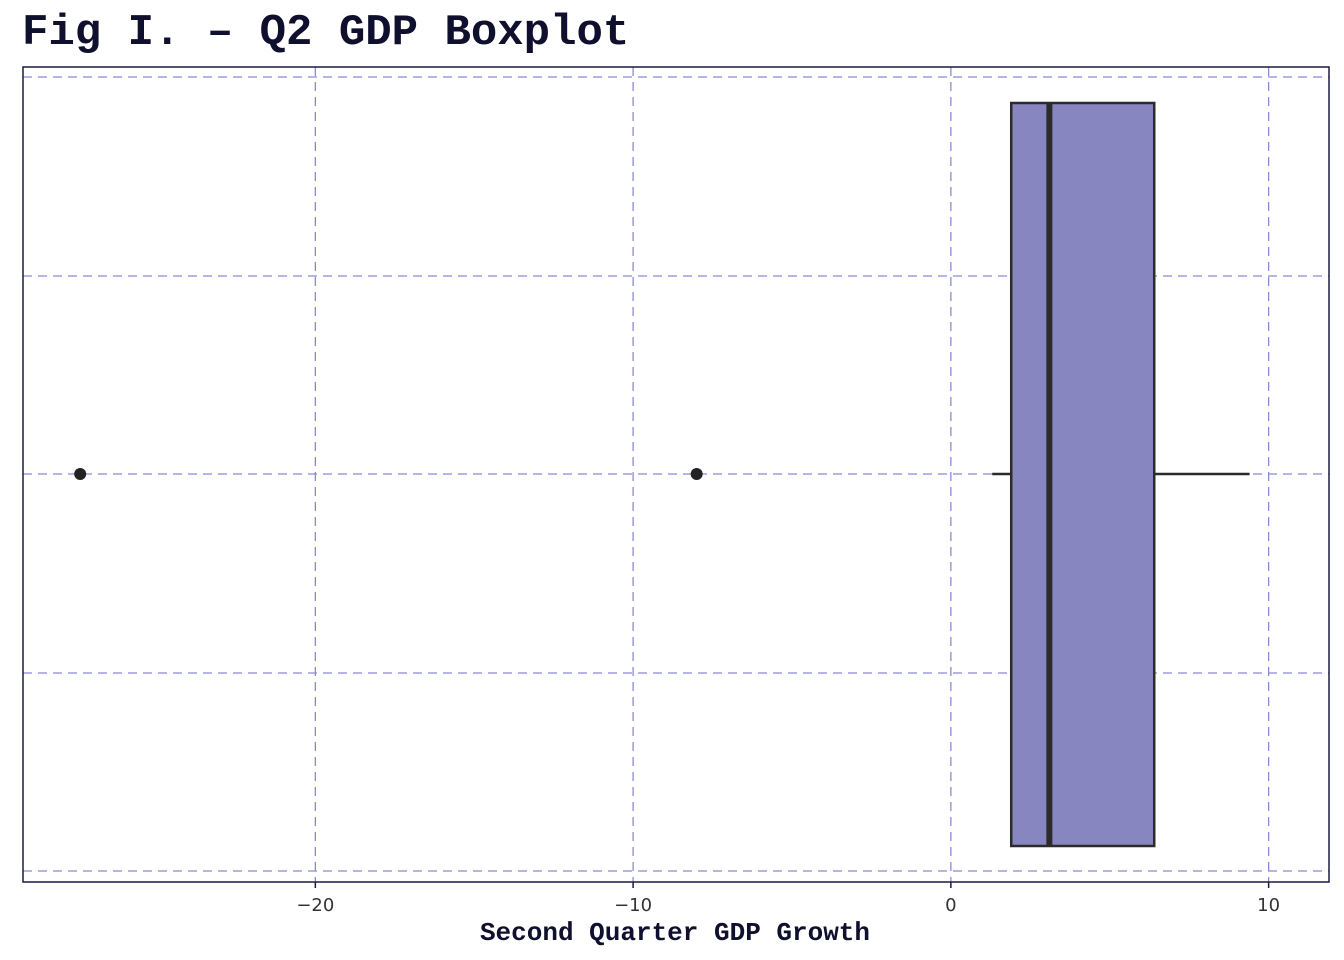  What do you see at coordinates (1268, 905) in the screenshot?
I see `x-tick-label: 10` at bounding box center [1268, 905].